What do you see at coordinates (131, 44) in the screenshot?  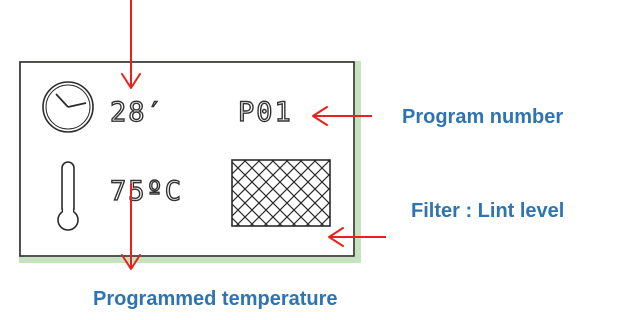 I see `duration-arrow` at bounding box center [131, 44].